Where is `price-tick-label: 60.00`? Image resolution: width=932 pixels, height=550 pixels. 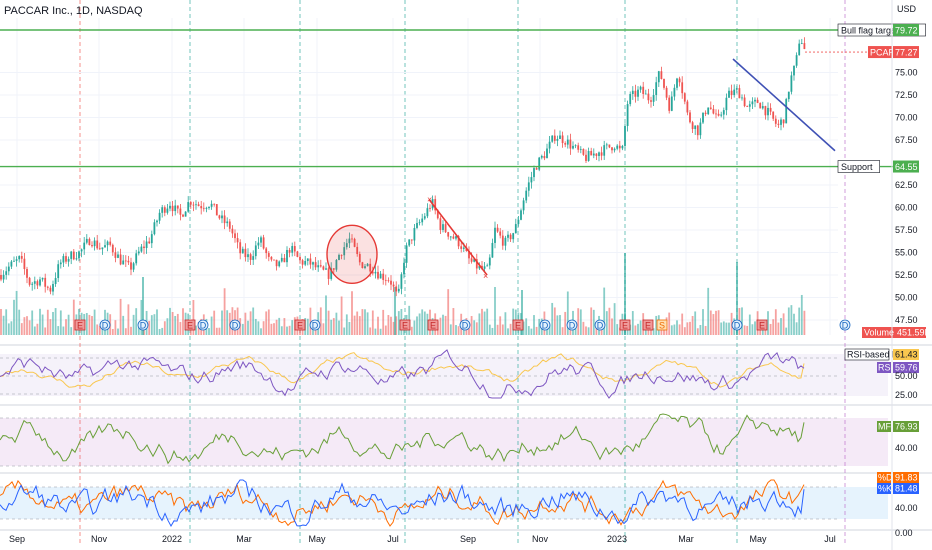 price-tick-label: 60.00 is located at coordinates (906, 207).